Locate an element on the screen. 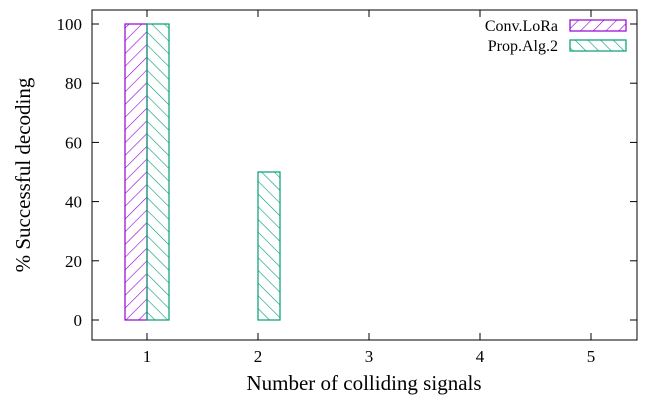 The width and height of the screenshot is (651, 400). y-tick-label: 80 is located at coordinates (73, 83).